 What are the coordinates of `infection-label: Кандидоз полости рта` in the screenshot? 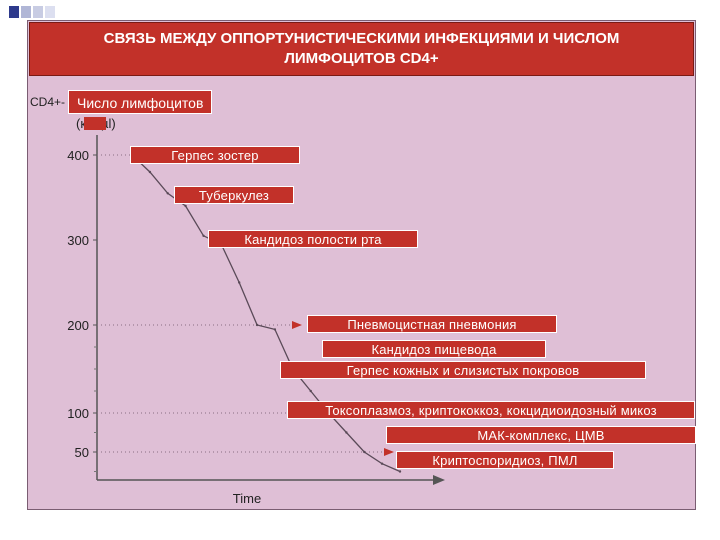 It's located at (313, 239).